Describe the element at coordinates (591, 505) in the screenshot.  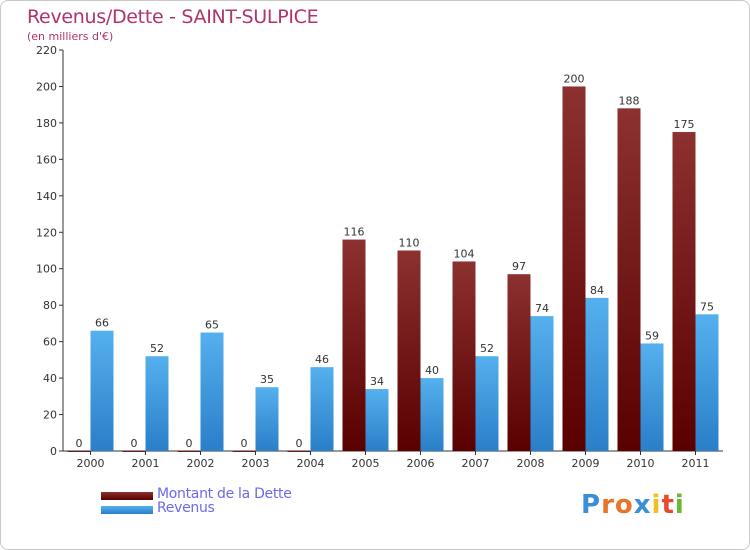
I see `logo-letter: P` at that location.